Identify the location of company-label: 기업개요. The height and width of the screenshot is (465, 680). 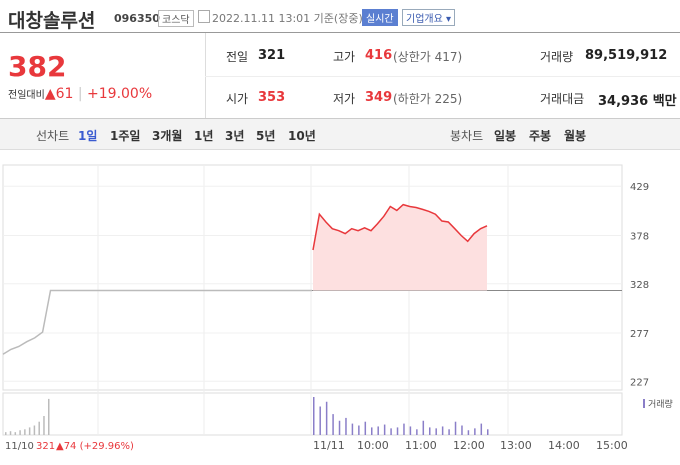
(424, 19).